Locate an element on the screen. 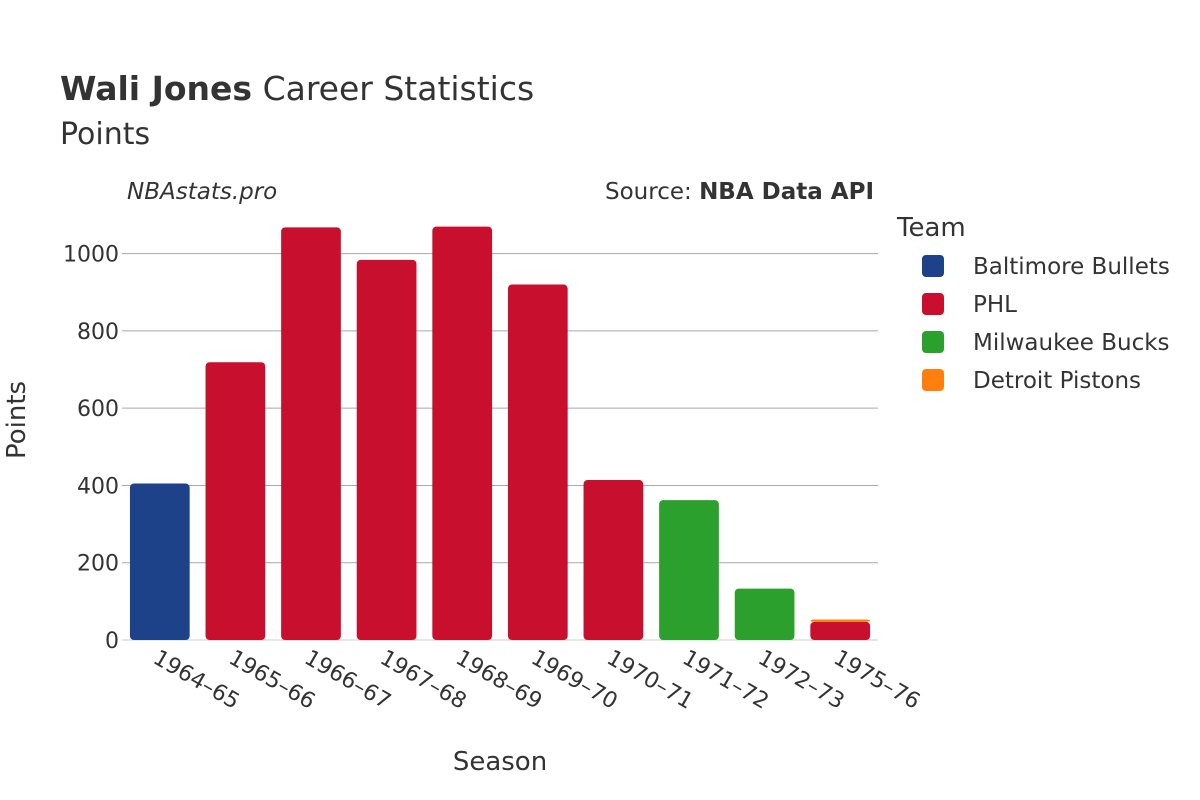 The width and height of the screenshot is (1200, 800). x-tick-label: 1971–72 is located at coordinates (725, 680).